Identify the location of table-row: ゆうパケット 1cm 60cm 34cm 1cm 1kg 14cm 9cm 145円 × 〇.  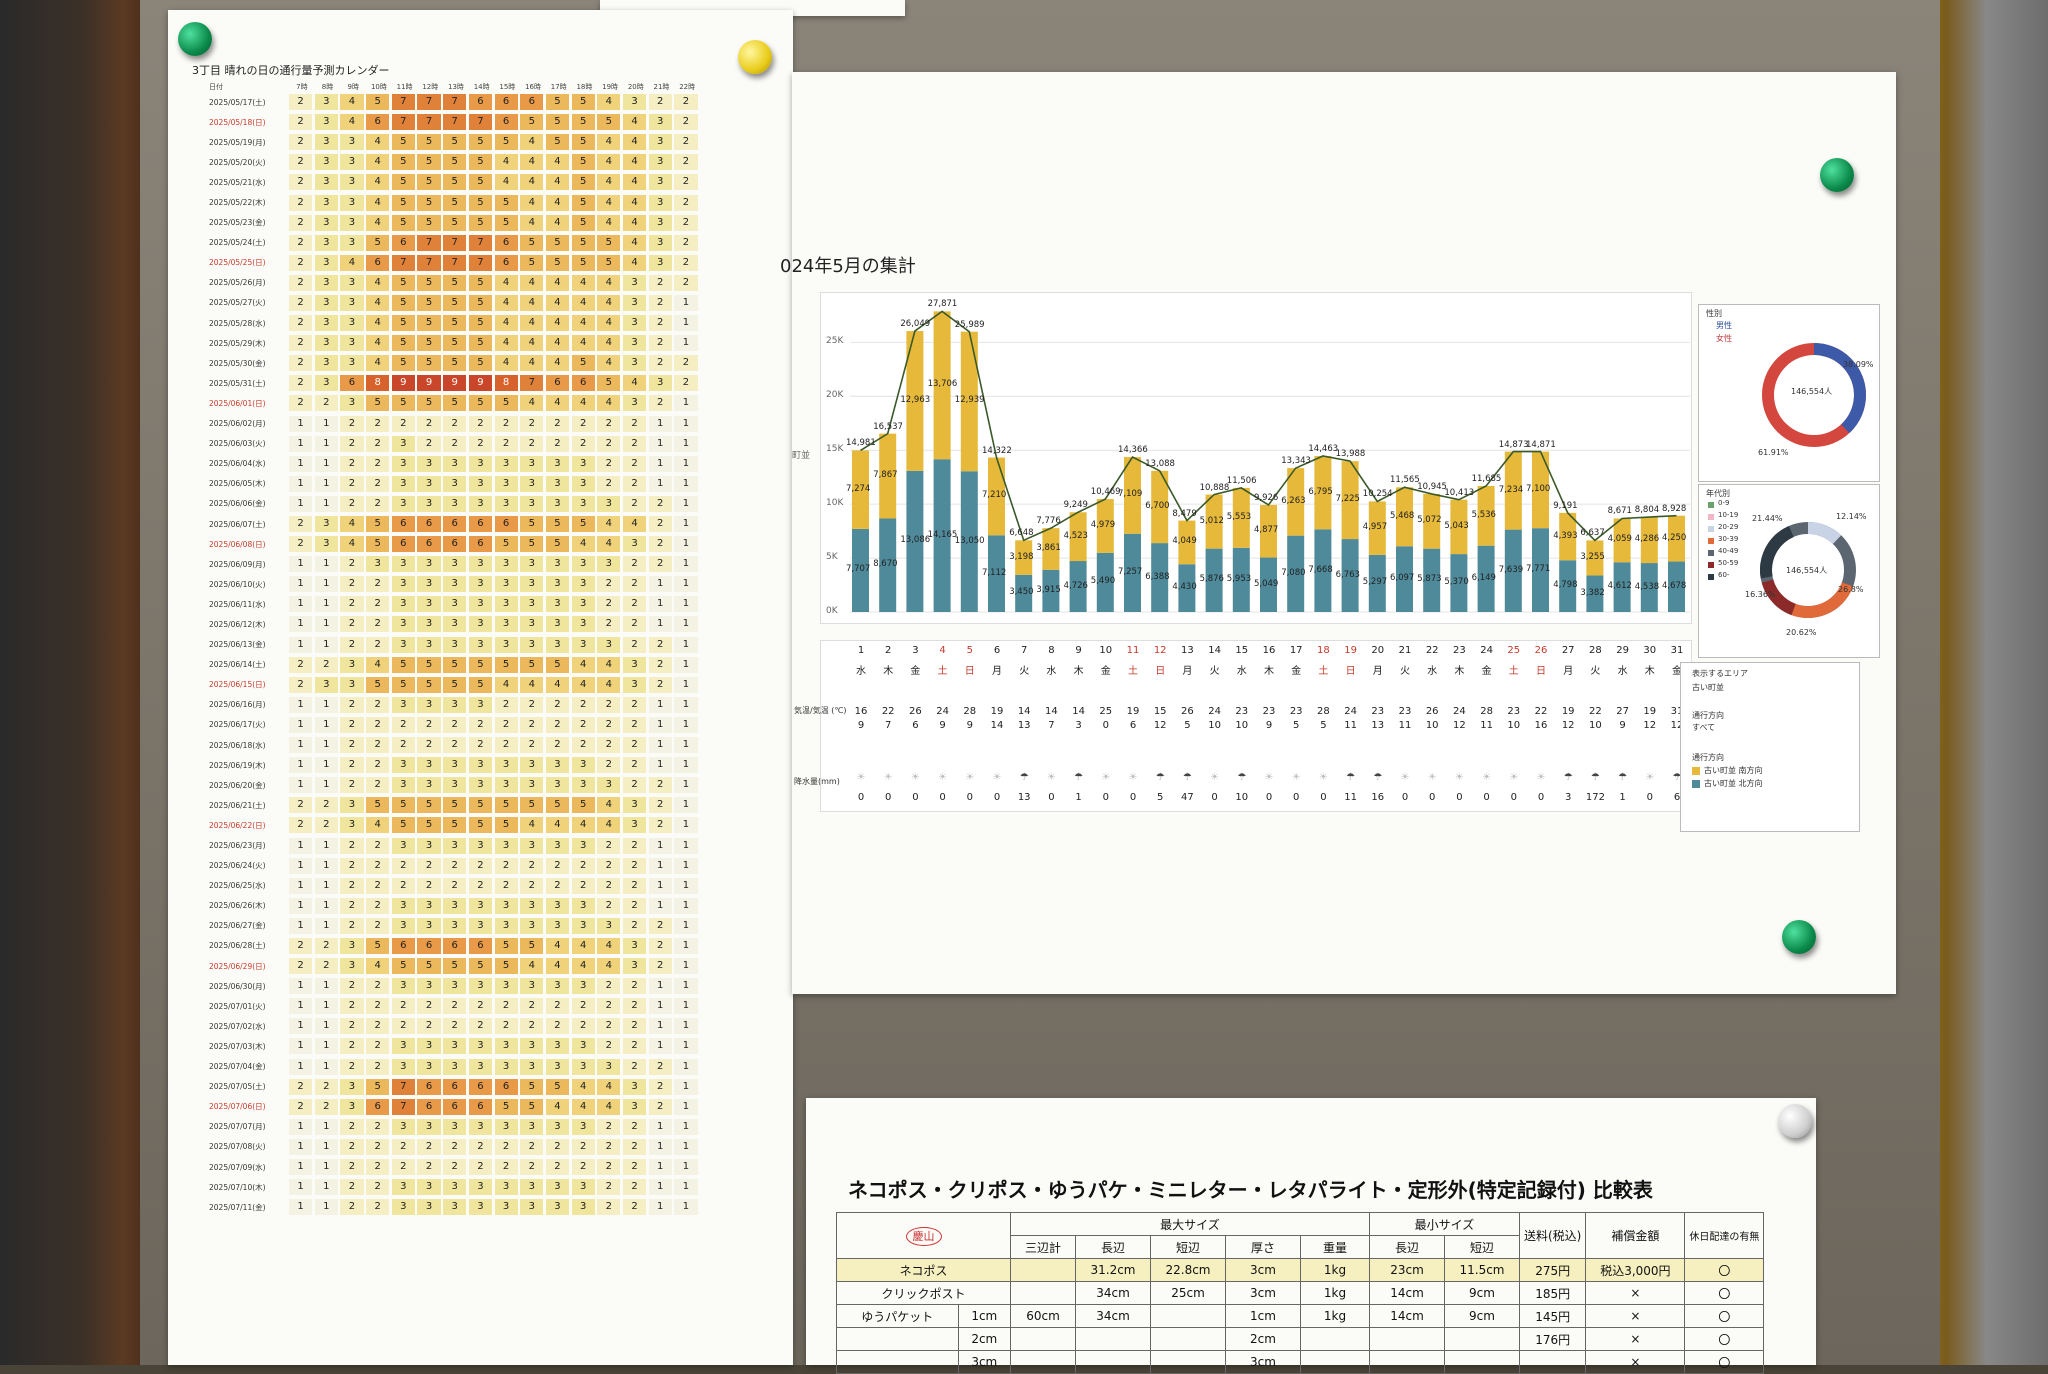
(1300, 1316).